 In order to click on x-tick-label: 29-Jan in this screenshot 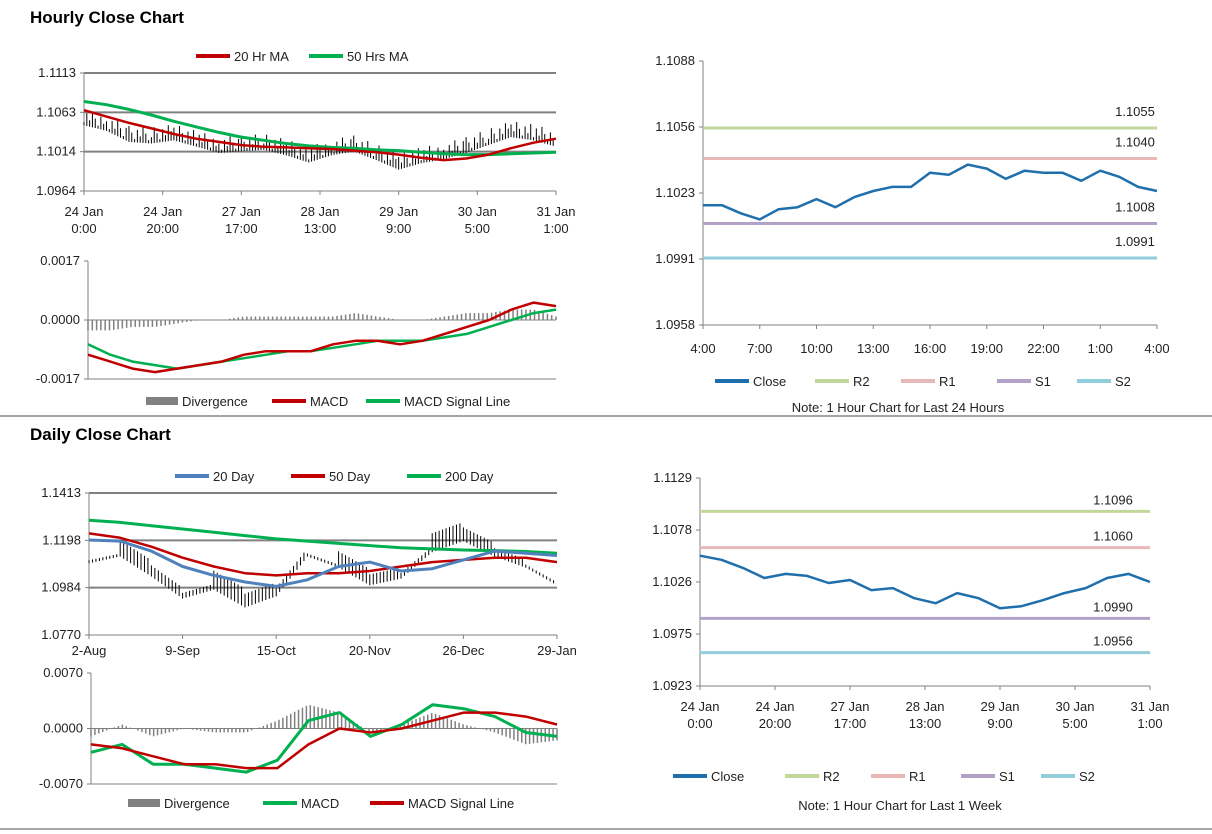, I will do `click(557, 650)`.